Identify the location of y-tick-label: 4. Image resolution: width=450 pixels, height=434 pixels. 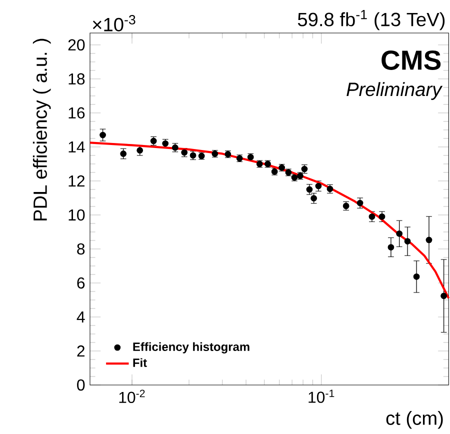
(80, 317).